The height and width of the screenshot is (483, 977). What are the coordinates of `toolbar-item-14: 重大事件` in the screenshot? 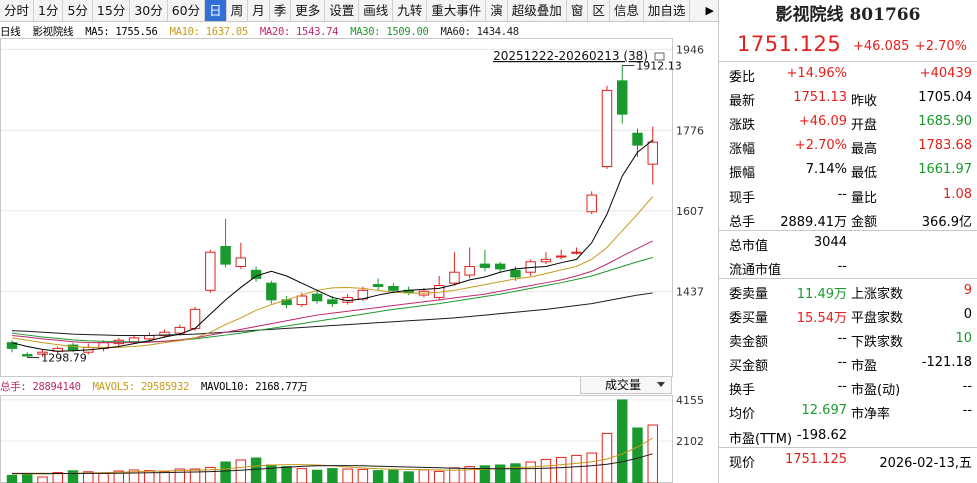 It's located at (457, 10).